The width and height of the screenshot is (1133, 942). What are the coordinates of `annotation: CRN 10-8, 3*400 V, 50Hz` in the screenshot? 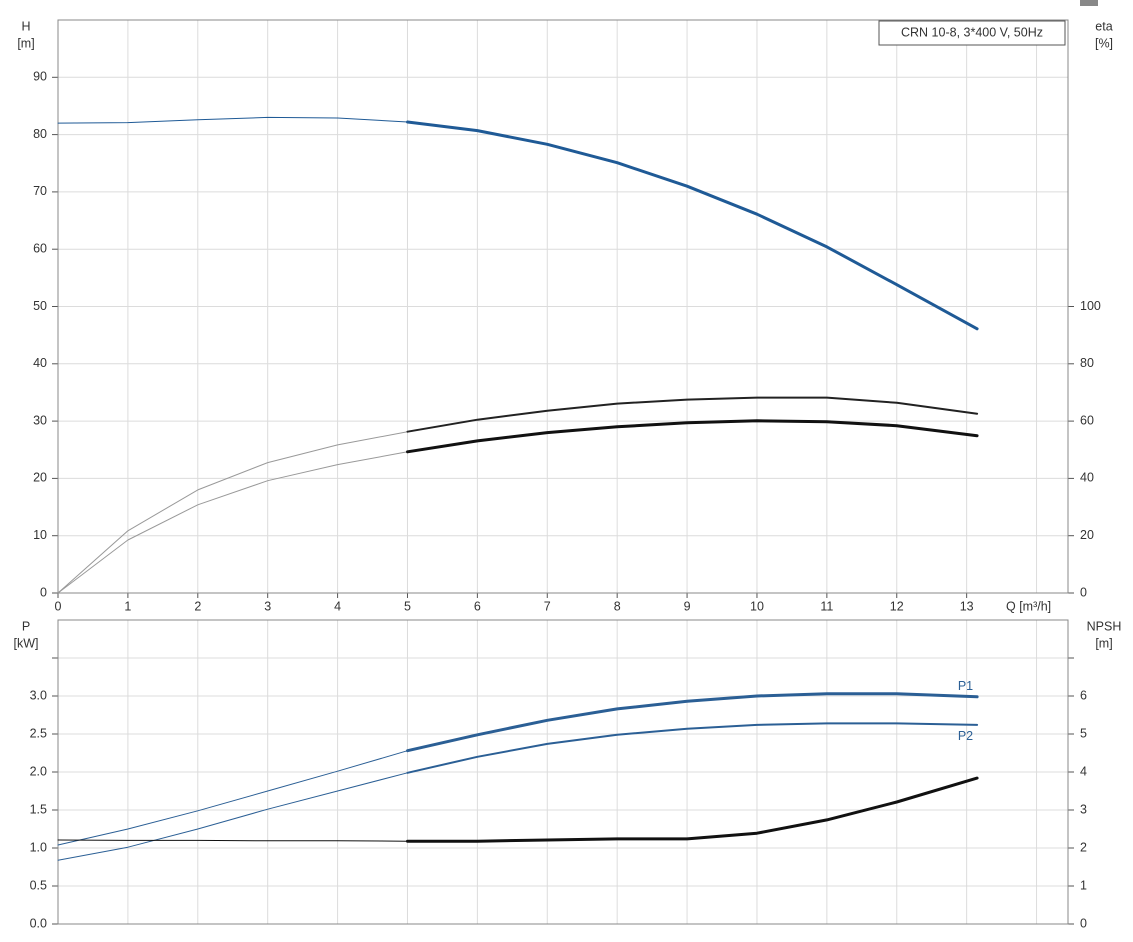 It's located at (972, 32).